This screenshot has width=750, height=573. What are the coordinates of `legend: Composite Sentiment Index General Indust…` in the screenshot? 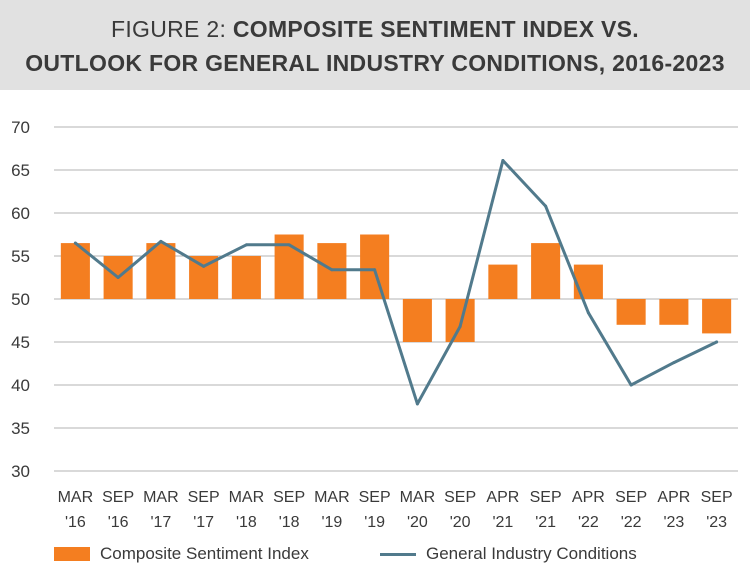 It's located at (375, 555).